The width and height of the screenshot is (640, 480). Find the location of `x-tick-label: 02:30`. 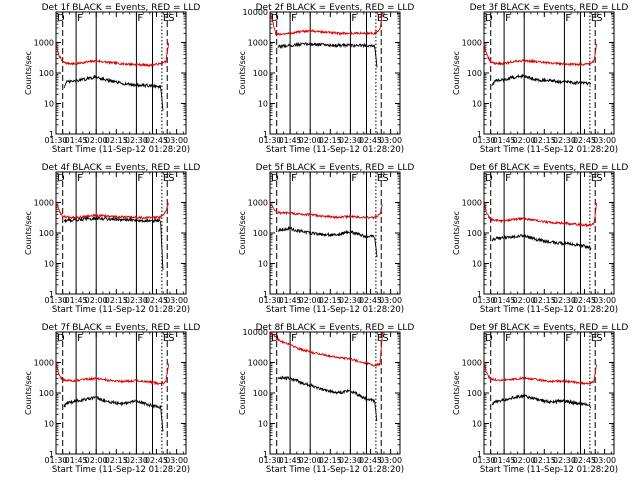

x-tick-label: 02:30 is located at coordinates (136, 460).